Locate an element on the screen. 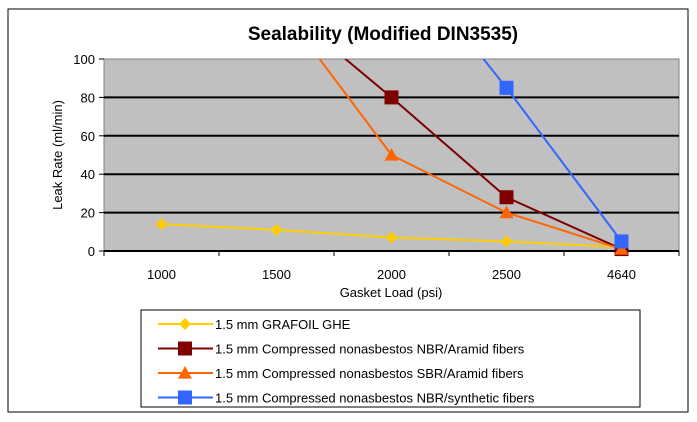 This screenshot has width=697, height=422. y-tick-label: 20 is located at coordinates (88, 213).